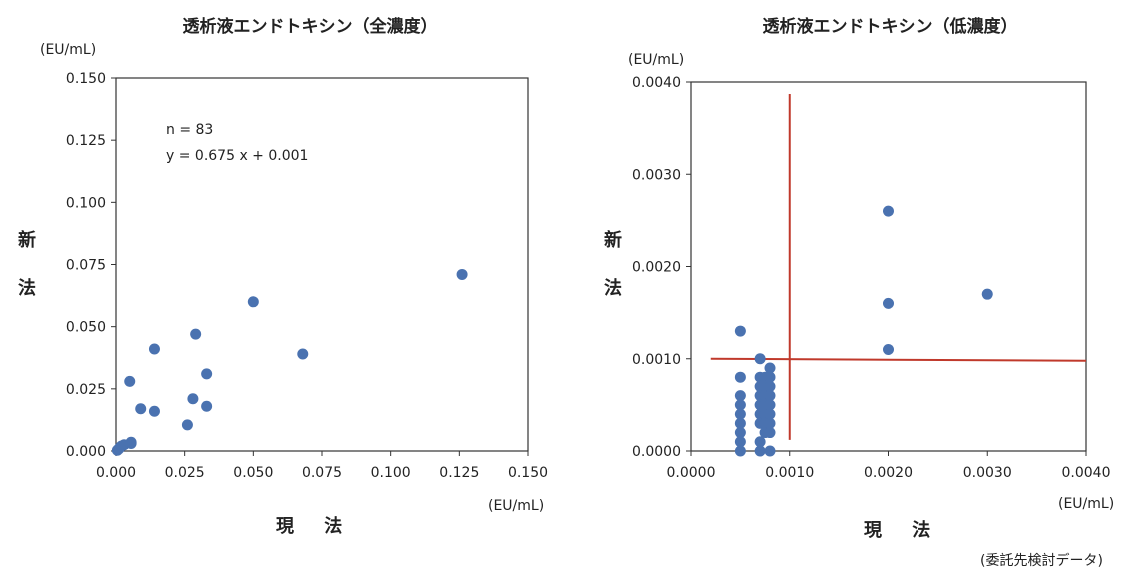 The height and width of the screenshot is (572, 1146). Describe the element at coordinates (656, 175) in the screenshot. I see `chart-right-y-tick-label: 0.0030` at that location.